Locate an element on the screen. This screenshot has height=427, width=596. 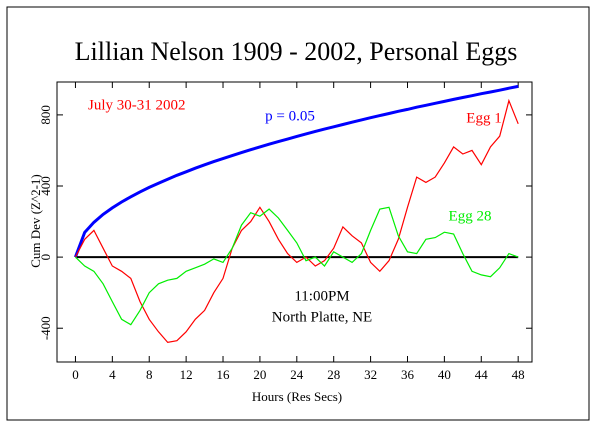
x-tick-label: 16 is located at coordinates (224, 374).